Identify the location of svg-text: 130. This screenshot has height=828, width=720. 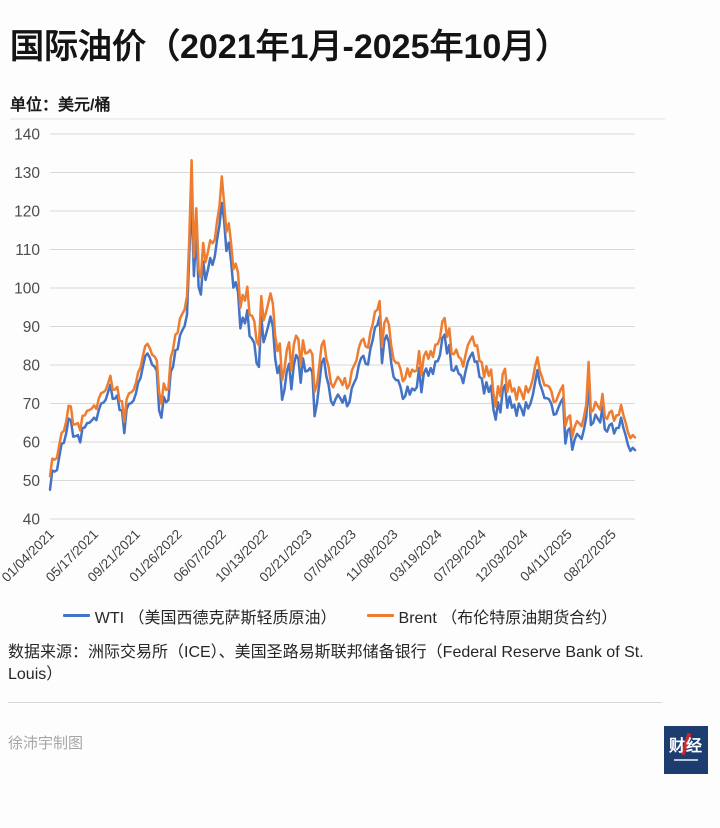
(27, 173).